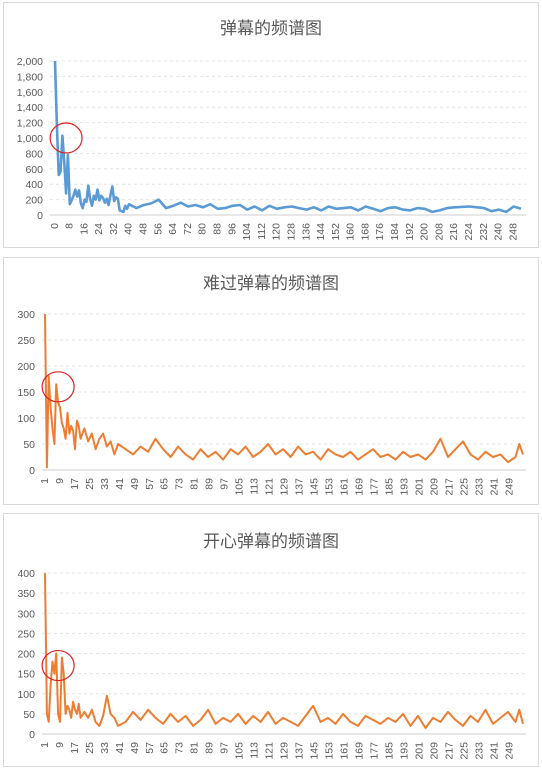 The height and width of the screenshot is (769, 542). Describe the element at coordinates (120, 484) in the screenshot. I see `x-tick-label: 41` at that location.